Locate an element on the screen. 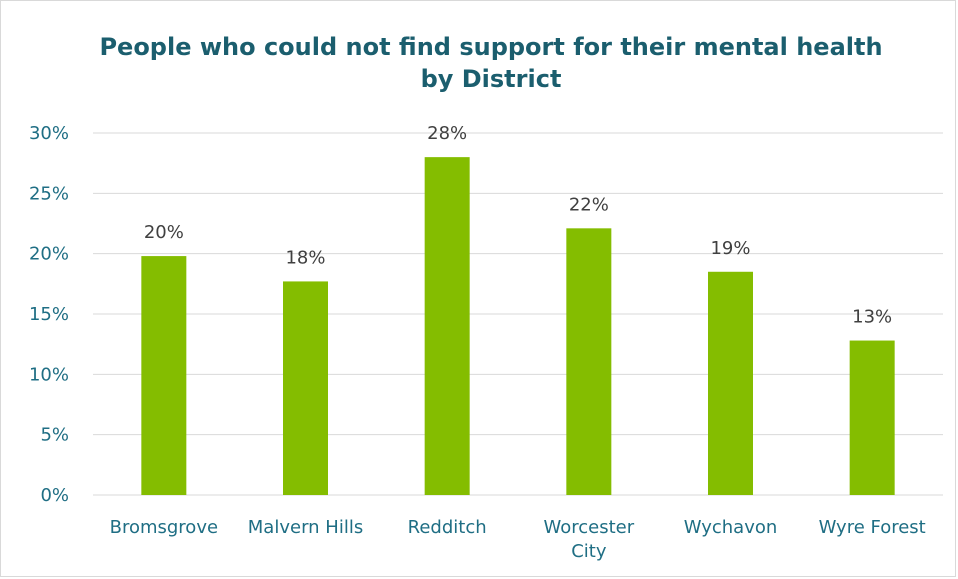  x-tick-label: Bromsgrove is located at coordinates (164, 527).